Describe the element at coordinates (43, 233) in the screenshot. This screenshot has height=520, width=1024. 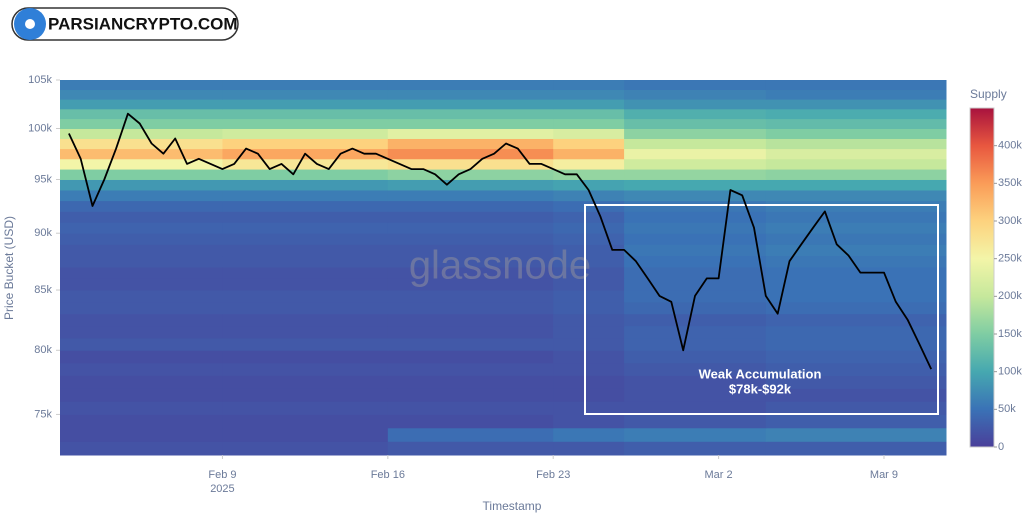
I see `y-tick-label: 90k` at that location.